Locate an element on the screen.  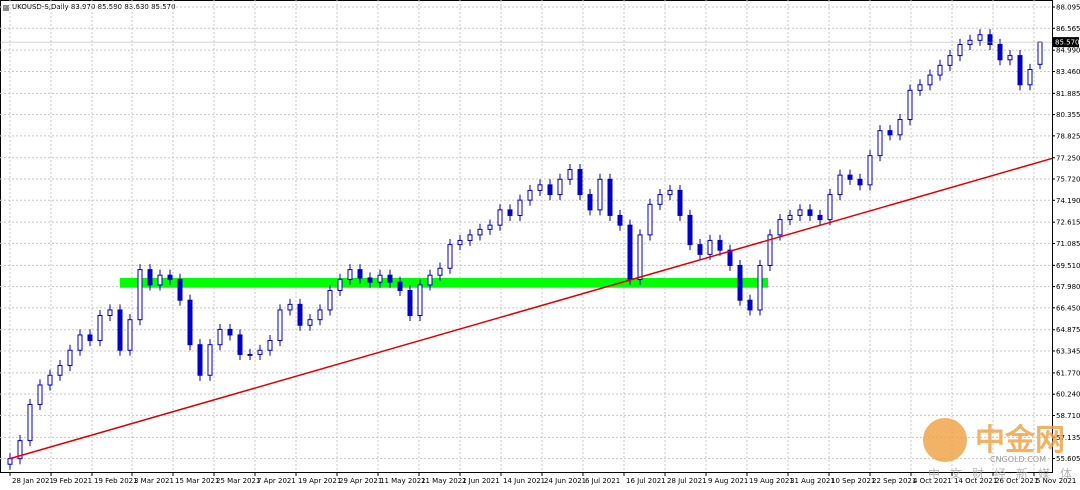
y-tick-label: 61.770 is located at coordinates (1068, 373).